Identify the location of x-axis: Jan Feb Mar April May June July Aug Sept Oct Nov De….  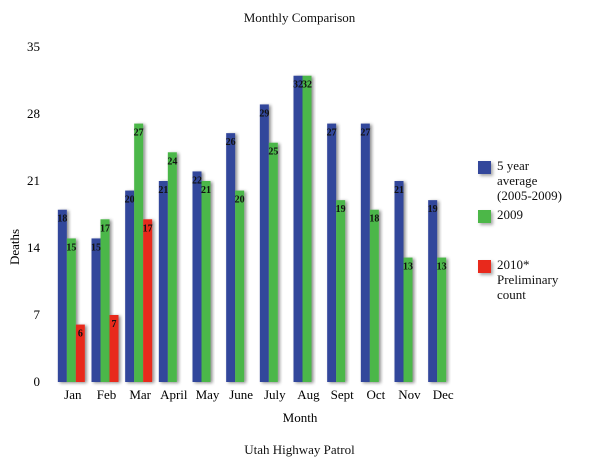
(259, 394).